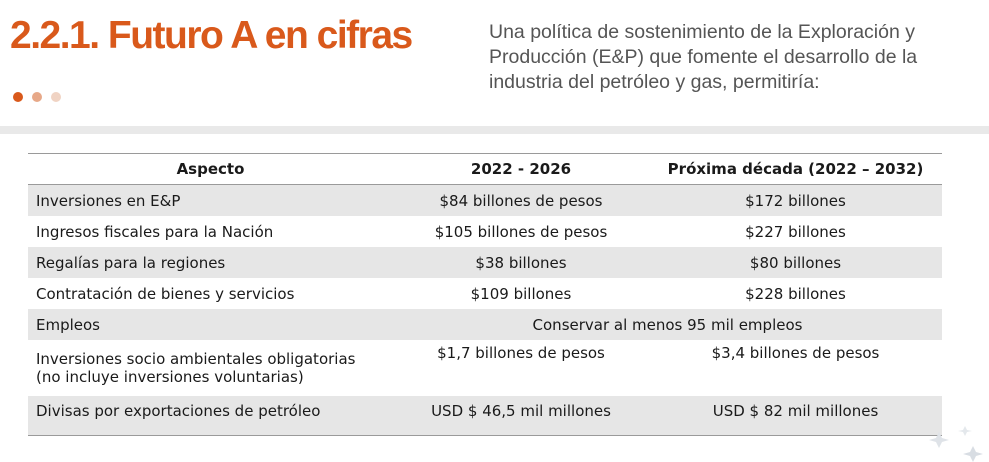 The image size is (989, 462). What do you see at coordinates (210, 169) in the screenshot?
I see `header-aspect: Aspecto` at bounding box center [210, 169].